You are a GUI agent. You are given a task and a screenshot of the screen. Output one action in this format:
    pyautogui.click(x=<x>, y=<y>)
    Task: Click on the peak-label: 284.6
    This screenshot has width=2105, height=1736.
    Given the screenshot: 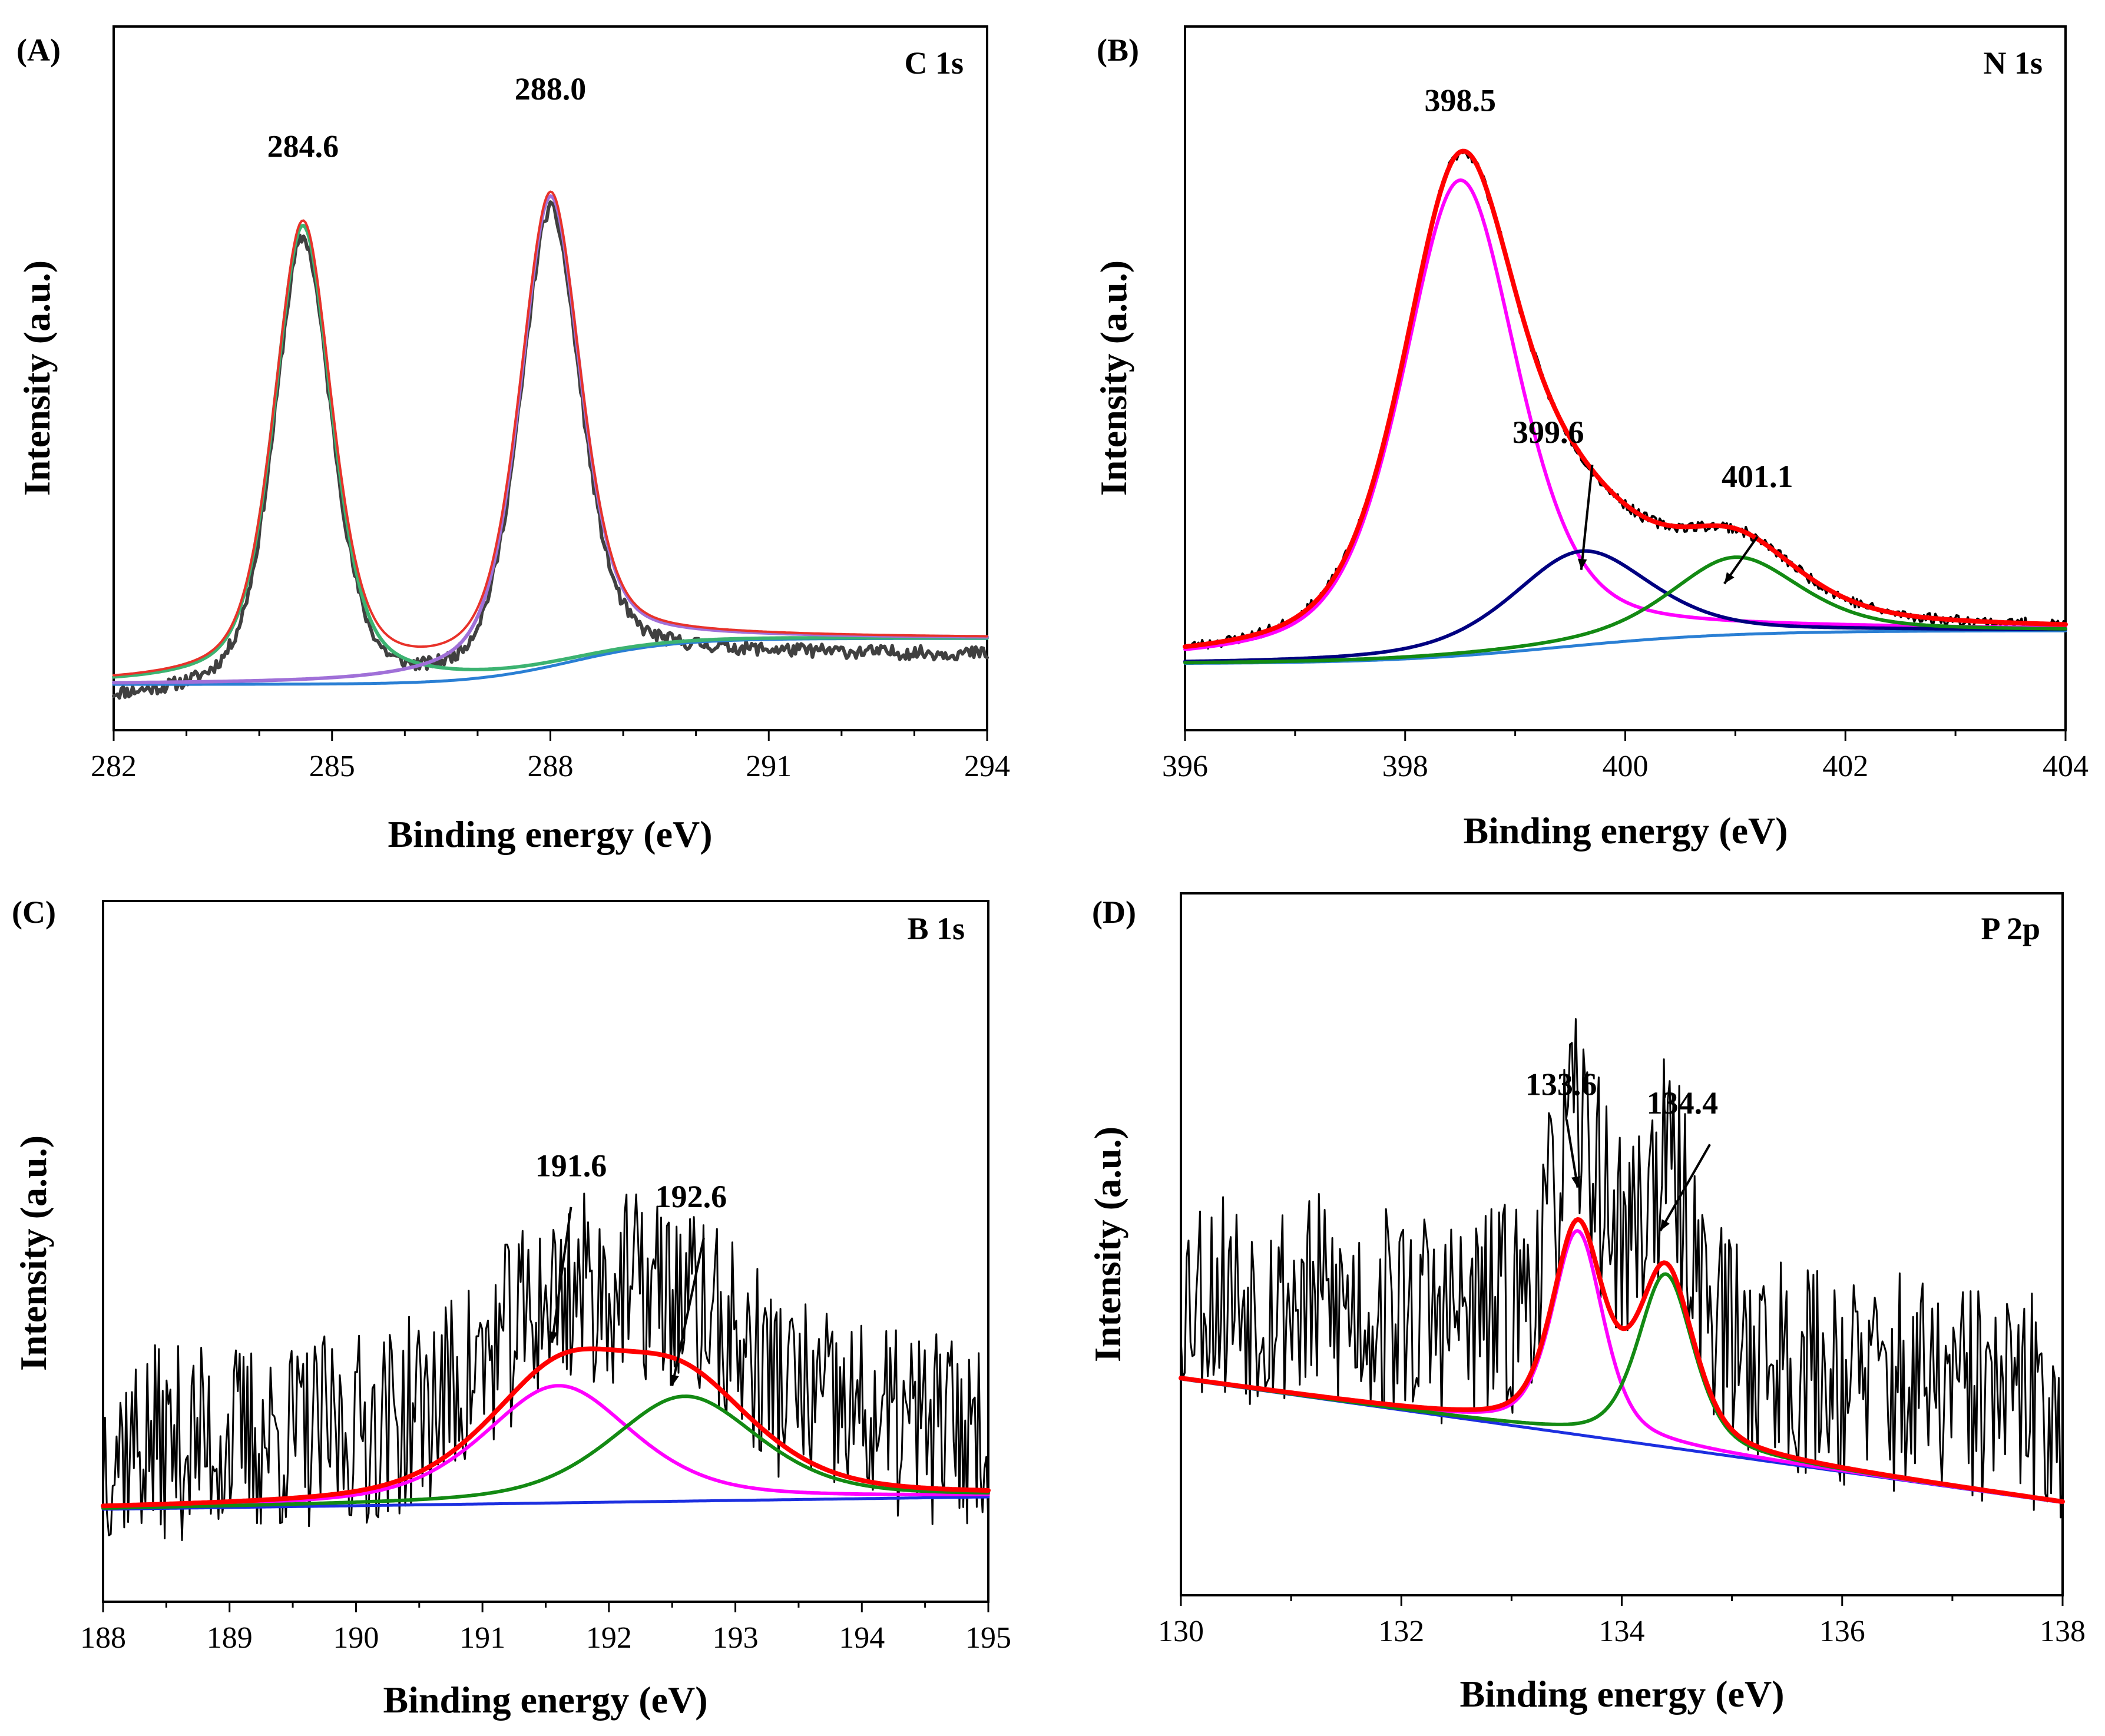 What is the action you would take?
    pyautogui.click(x=303, y=146)
    